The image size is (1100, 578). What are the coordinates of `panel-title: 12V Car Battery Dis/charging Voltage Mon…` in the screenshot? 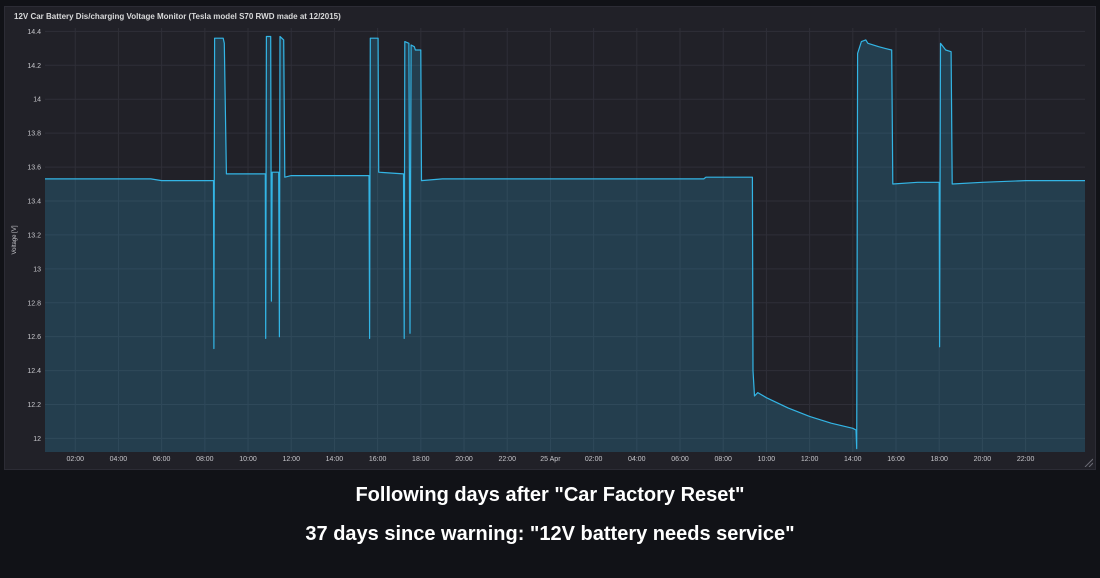 It's located at (177, 16).